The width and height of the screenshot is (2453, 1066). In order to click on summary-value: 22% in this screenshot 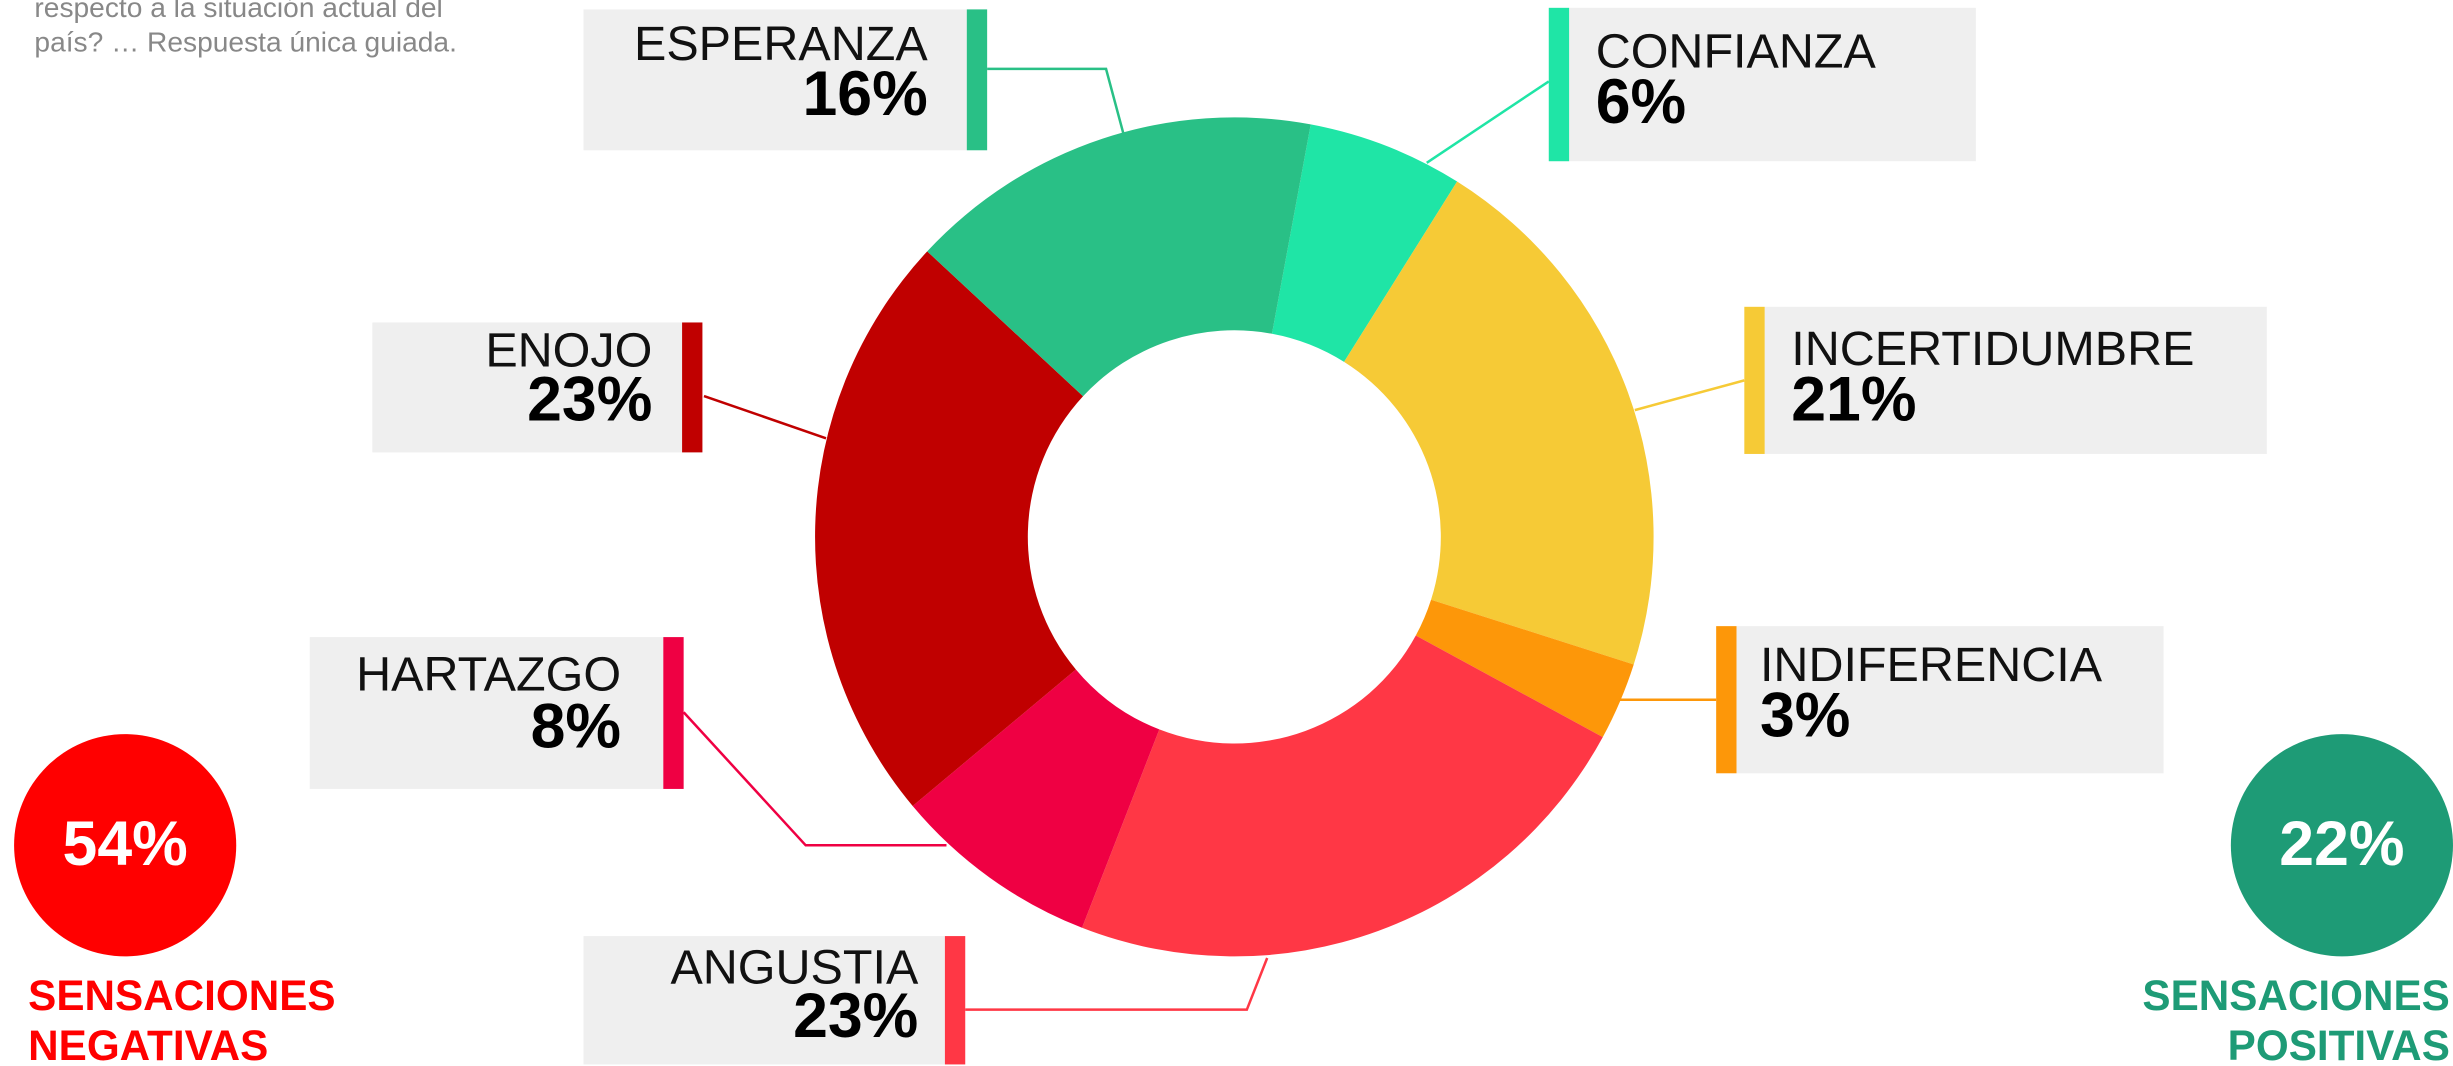, I will do `click(2341, 844)`.